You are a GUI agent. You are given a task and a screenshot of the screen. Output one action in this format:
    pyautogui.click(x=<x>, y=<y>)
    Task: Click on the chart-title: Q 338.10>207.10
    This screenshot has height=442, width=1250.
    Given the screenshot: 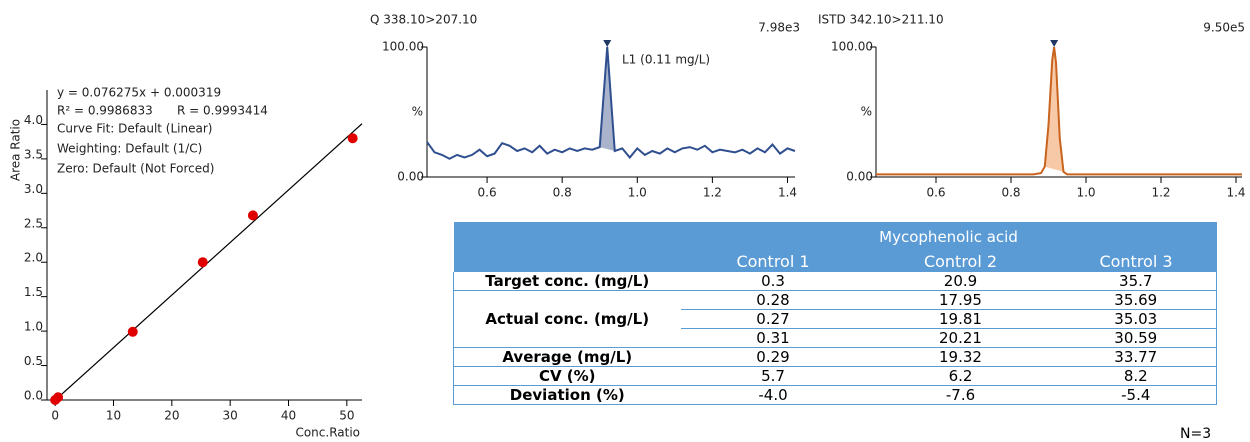 What is the action you would take?
    pyautogui.click(x=423, y=20)
    